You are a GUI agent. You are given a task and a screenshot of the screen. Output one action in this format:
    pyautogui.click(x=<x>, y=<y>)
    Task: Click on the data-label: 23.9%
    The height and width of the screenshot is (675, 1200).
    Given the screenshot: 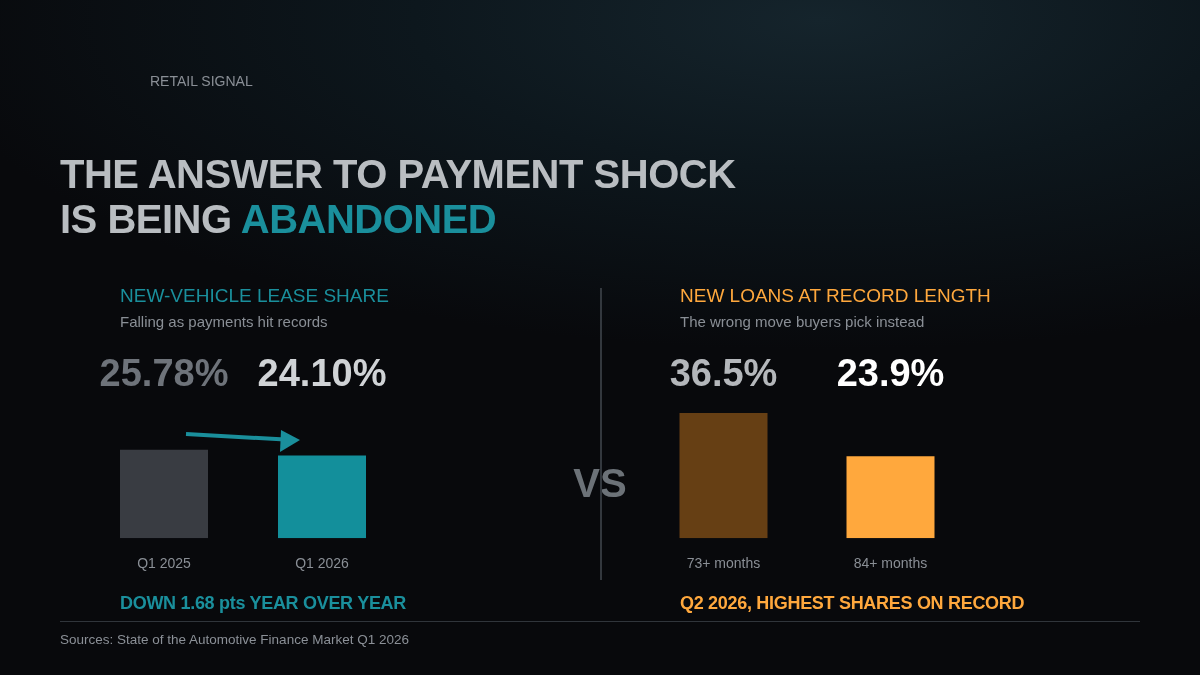 What is the action you would take?
    pyautogui.click(x=890, y=373)
    